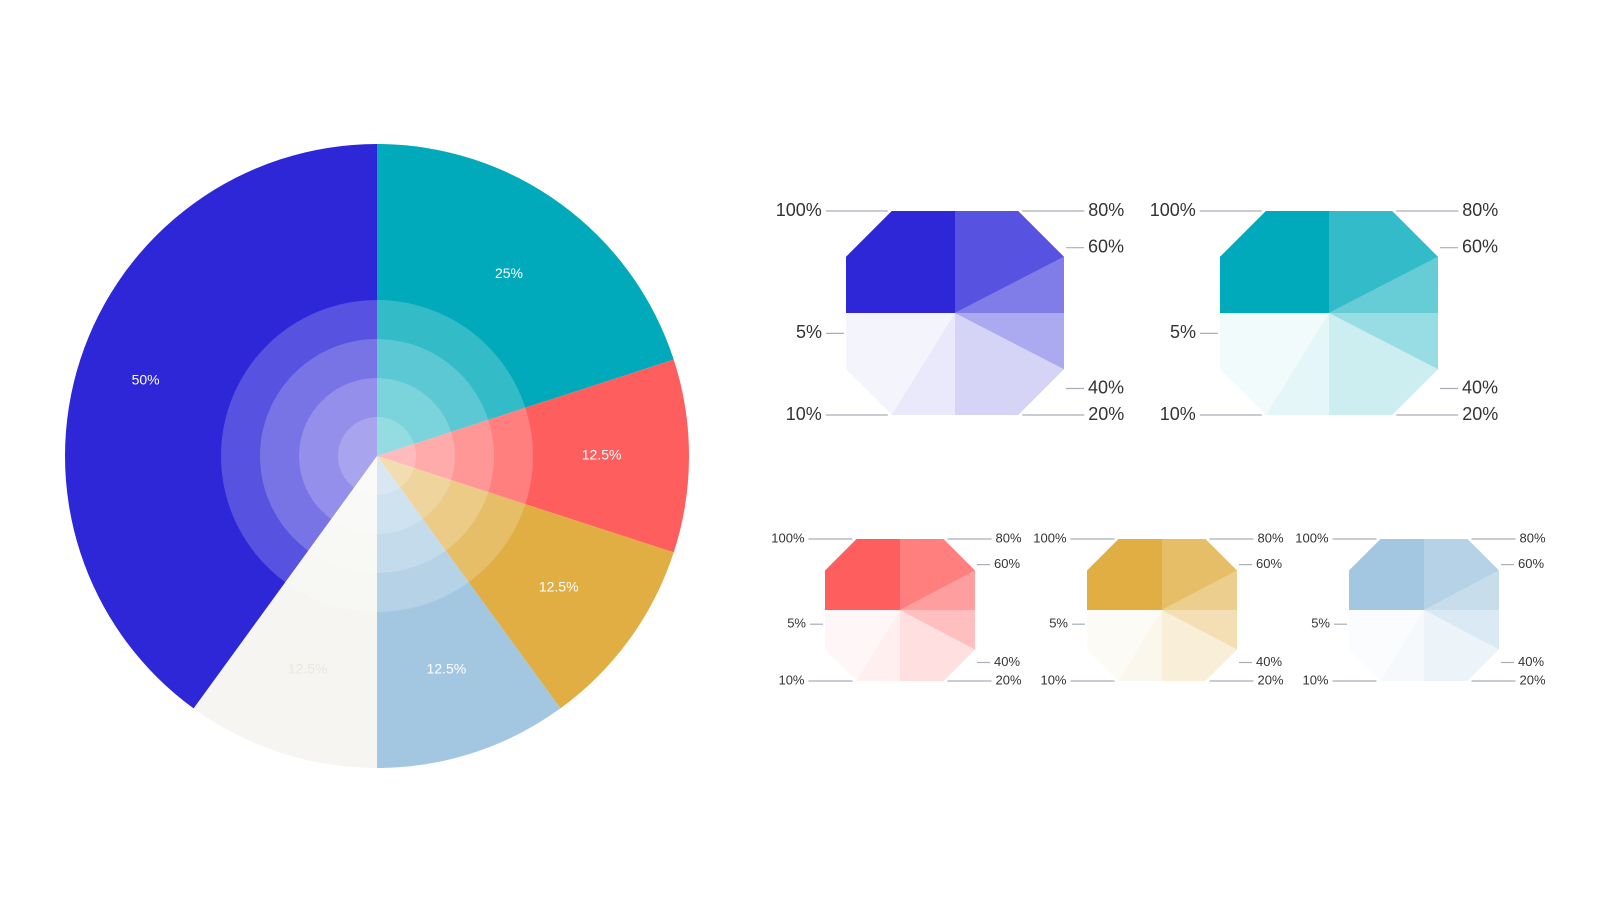 This screenshot has width=1600, height=900. I want to click on pie-overlay-ring, so click(377, 456).